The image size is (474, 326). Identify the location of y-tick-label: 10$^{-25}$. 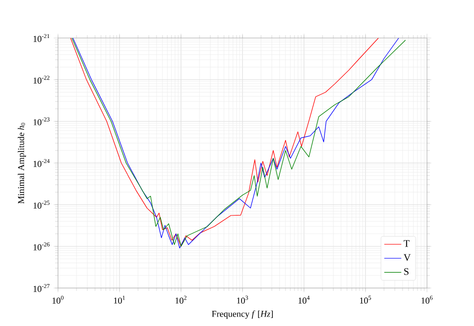
(42, 204).